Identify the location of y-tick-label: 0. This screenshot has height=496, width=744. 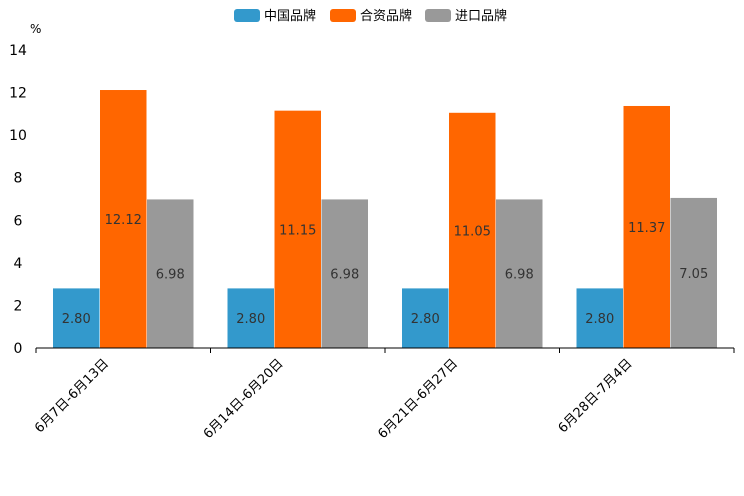
(18, 349).